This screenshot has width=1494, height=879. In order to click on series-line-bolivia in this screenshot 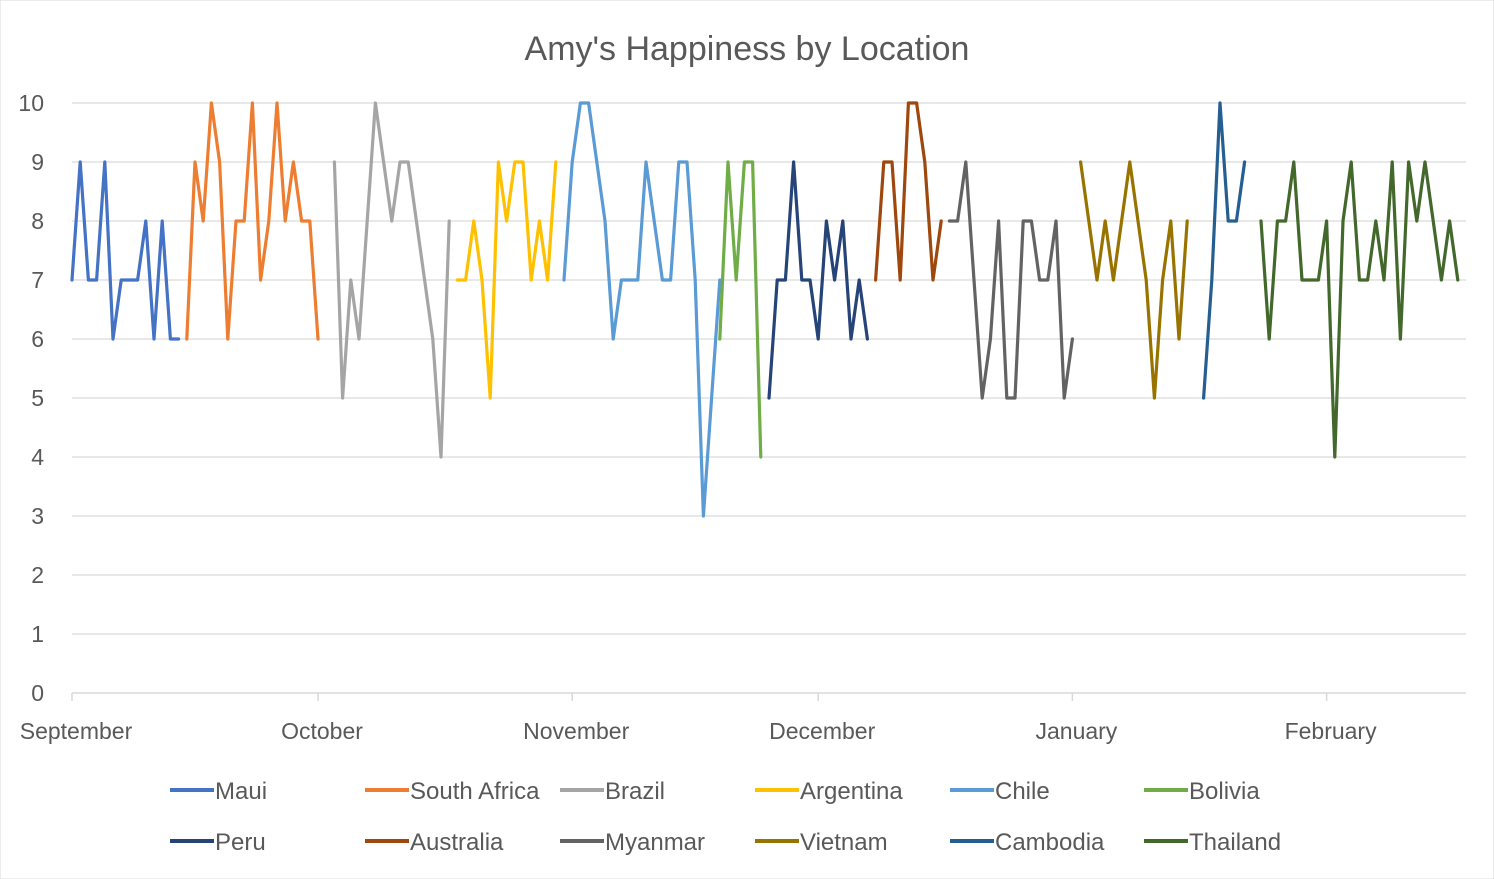, I will do `click(740, 309)`.